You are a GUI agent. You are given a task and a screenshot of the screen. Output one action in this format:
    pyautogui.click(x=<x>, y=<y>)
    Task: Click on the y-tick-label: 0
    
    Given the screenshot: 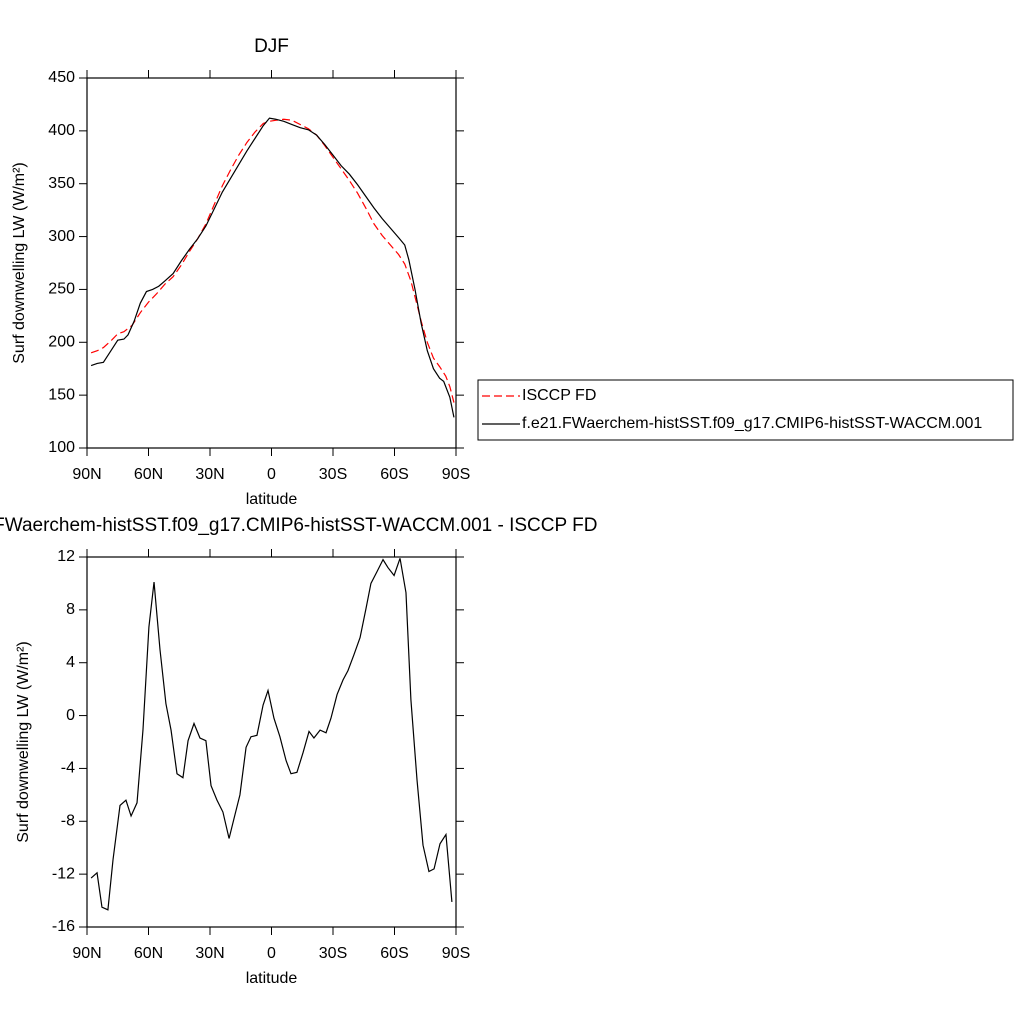 What is the action you would take?
    pyautogui.click(x=70, y=715)
    